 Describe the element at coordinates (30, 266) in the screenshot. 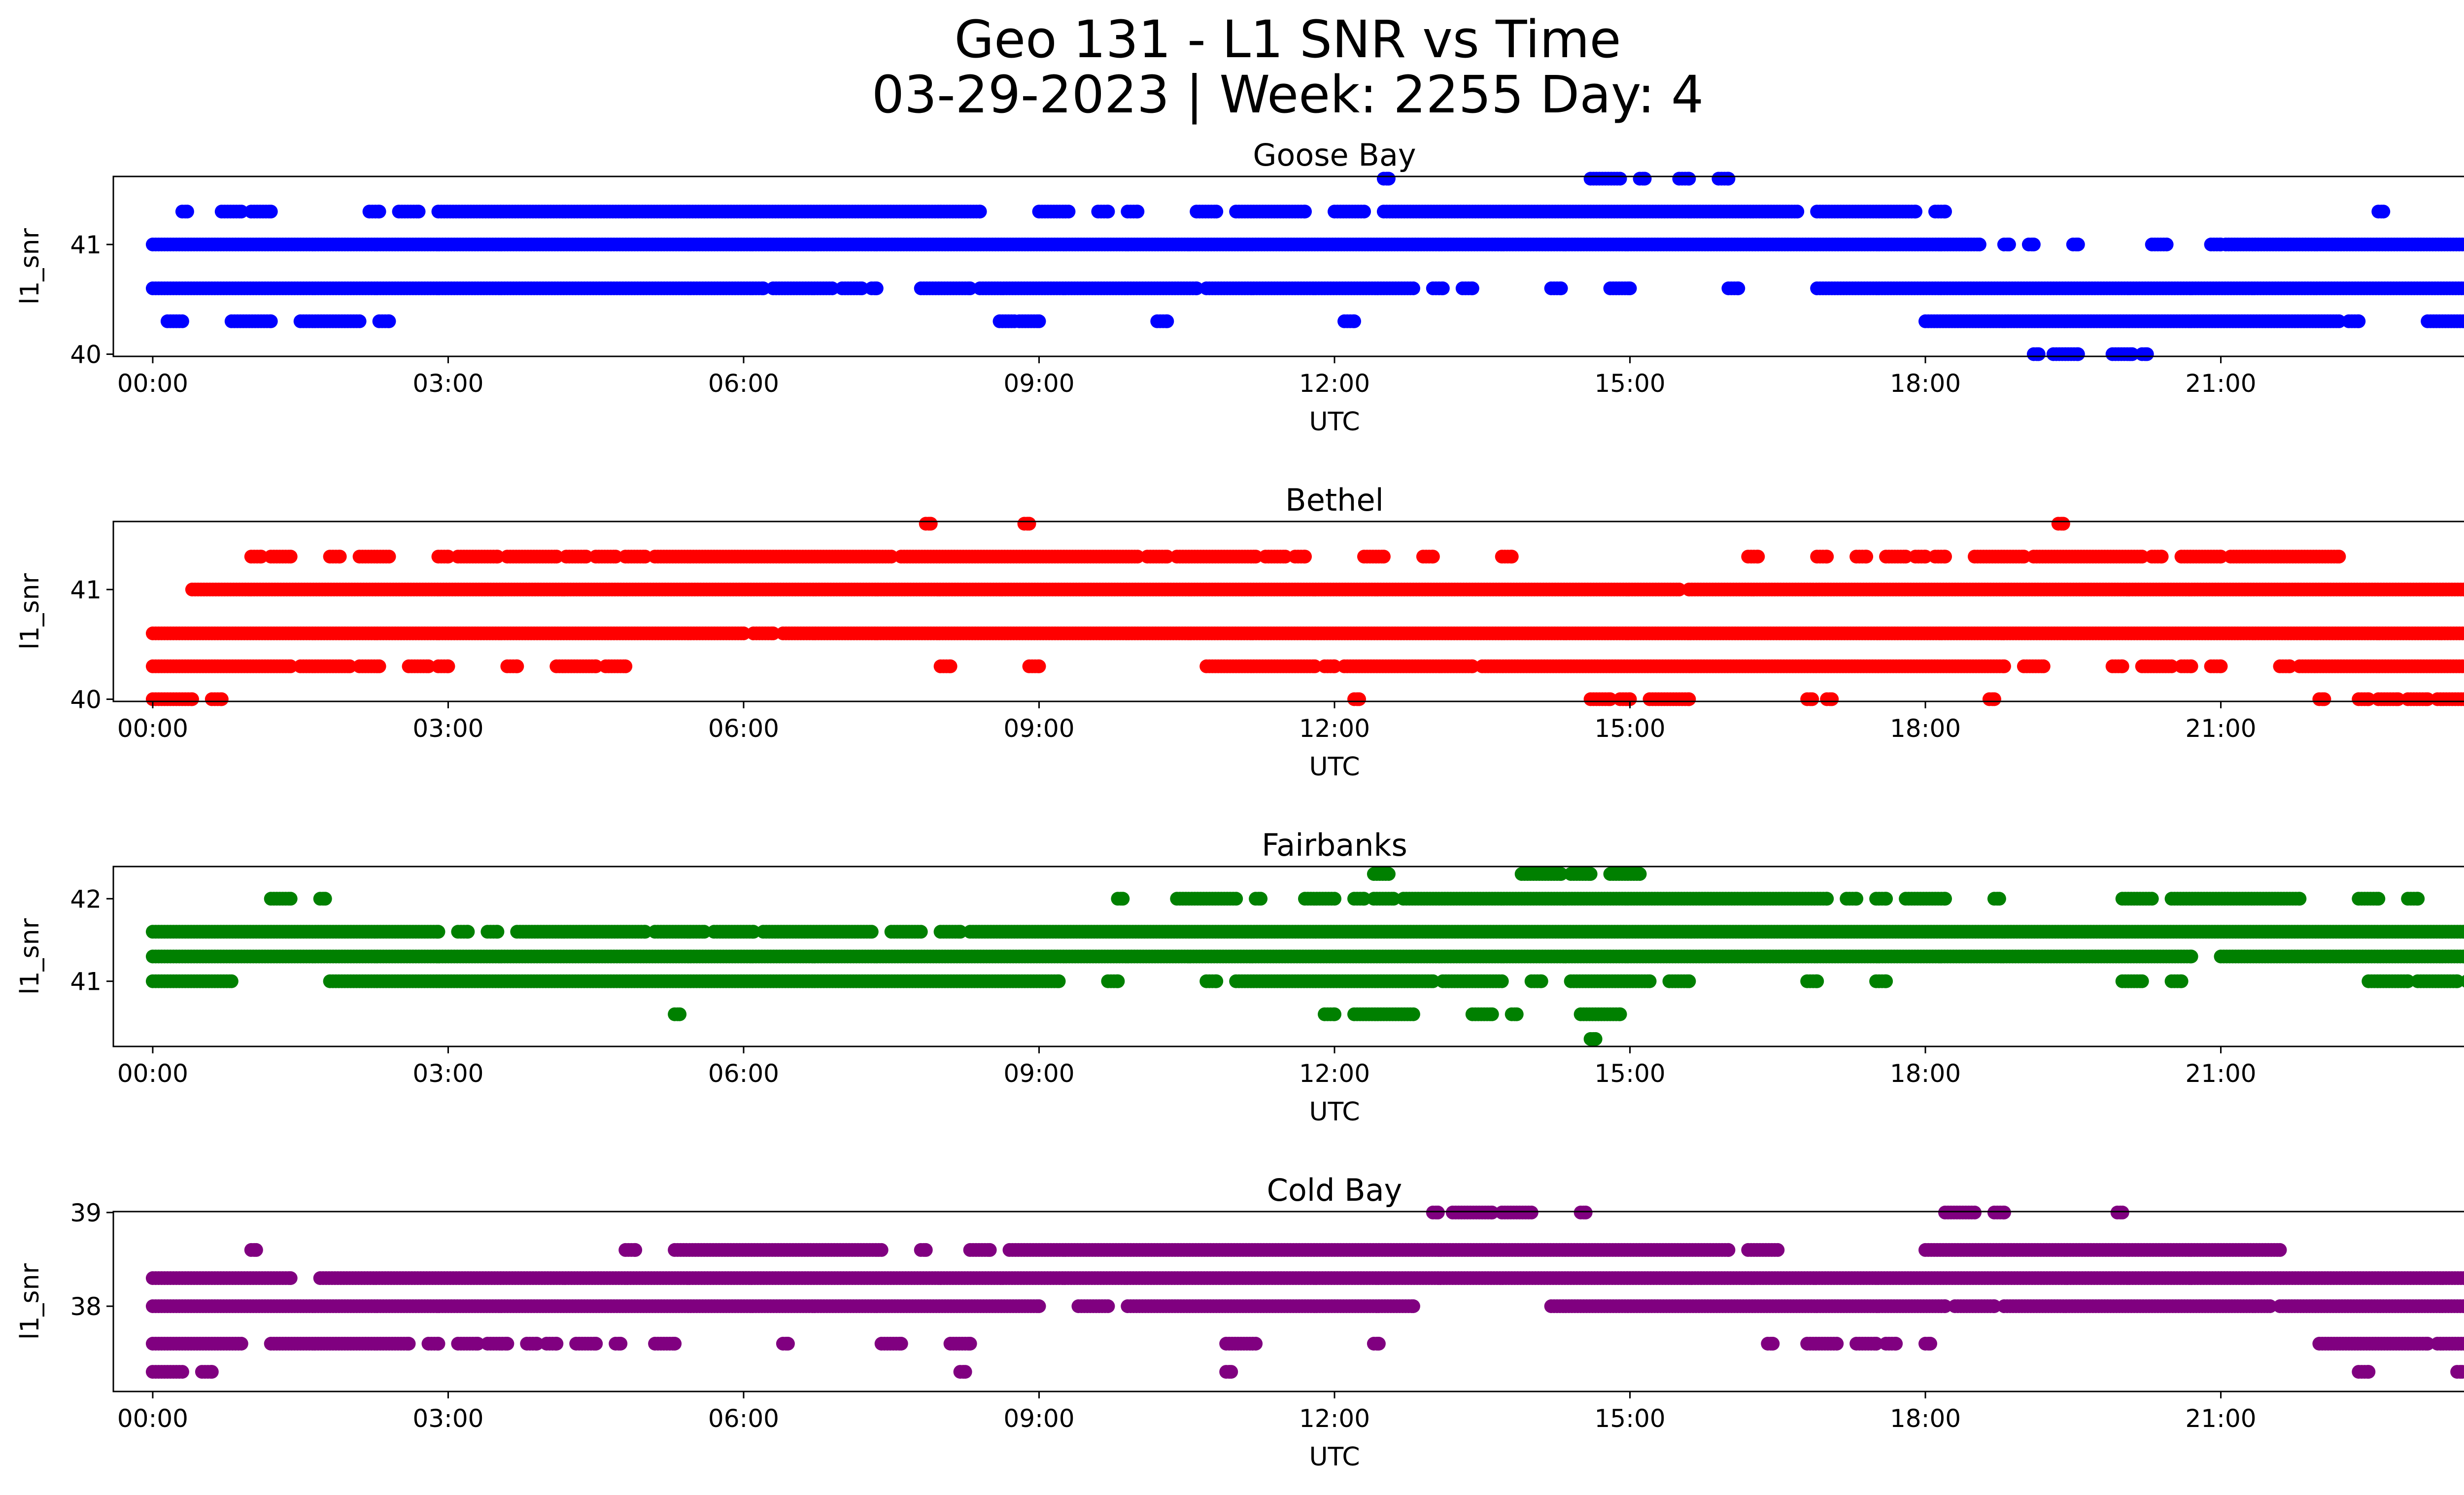

I see `panel-goose-bay-y-axis-label: l1_snr` at that location.